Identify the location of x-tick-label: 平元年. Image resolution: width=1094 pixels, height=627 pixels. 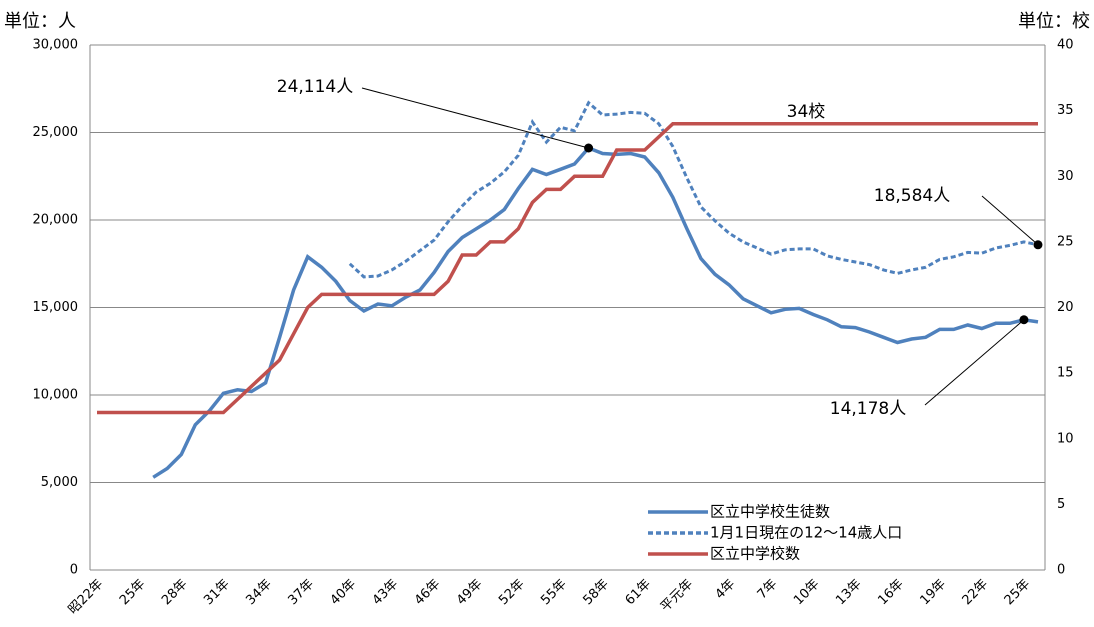
(677, 596).